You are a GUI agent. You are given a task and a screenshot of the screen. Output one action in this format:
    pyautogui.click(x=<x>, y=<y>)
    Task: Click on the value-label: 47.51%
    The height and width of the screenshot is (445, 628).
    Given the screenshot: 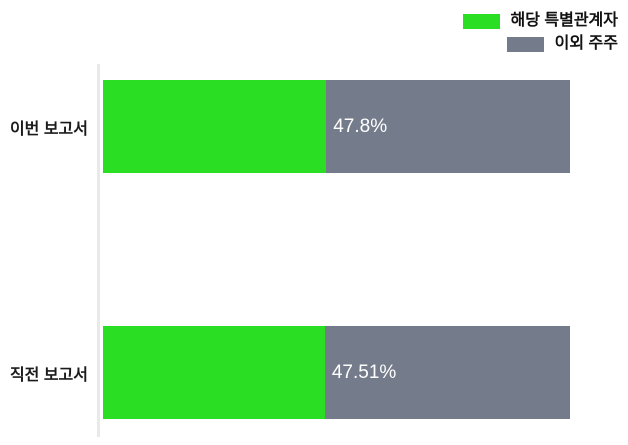 What is the action you would take?
    pyautogui.click(x=364, y=372)
    